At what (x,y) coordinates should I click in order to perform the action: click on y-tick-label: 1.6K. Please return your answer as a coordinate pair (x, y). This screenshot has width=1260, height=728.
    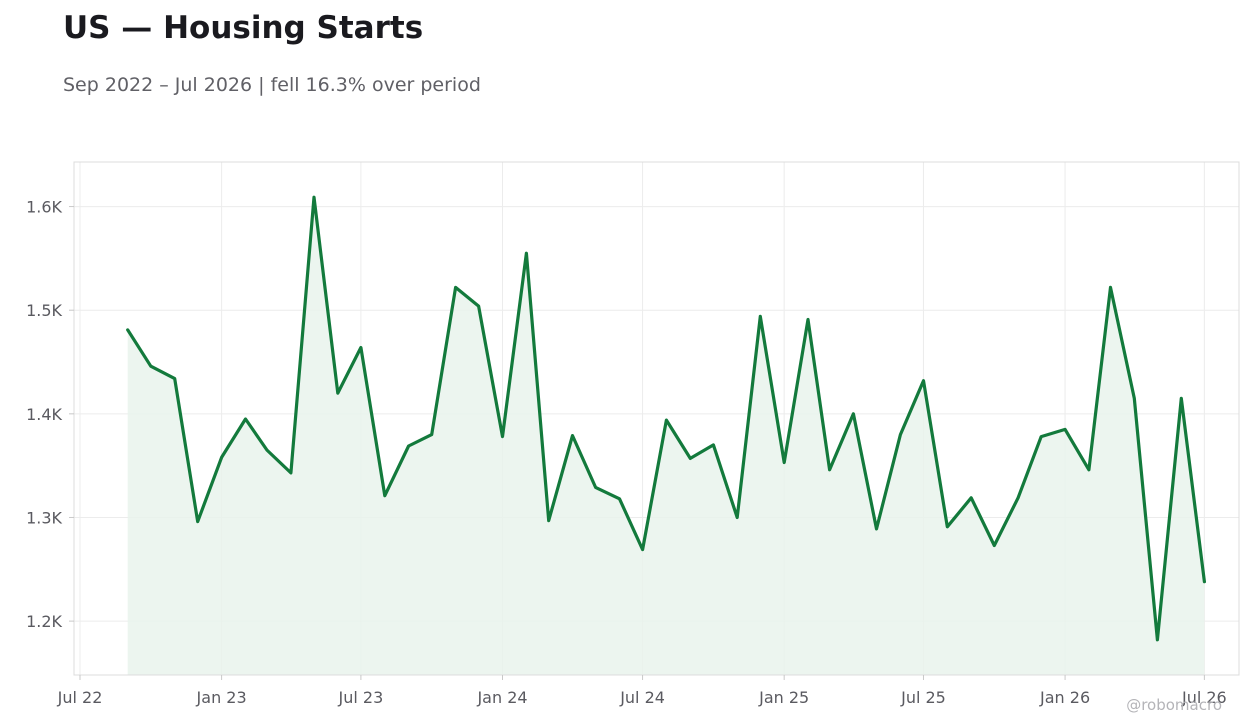
    Looking at the image, I should click on (44, 207).